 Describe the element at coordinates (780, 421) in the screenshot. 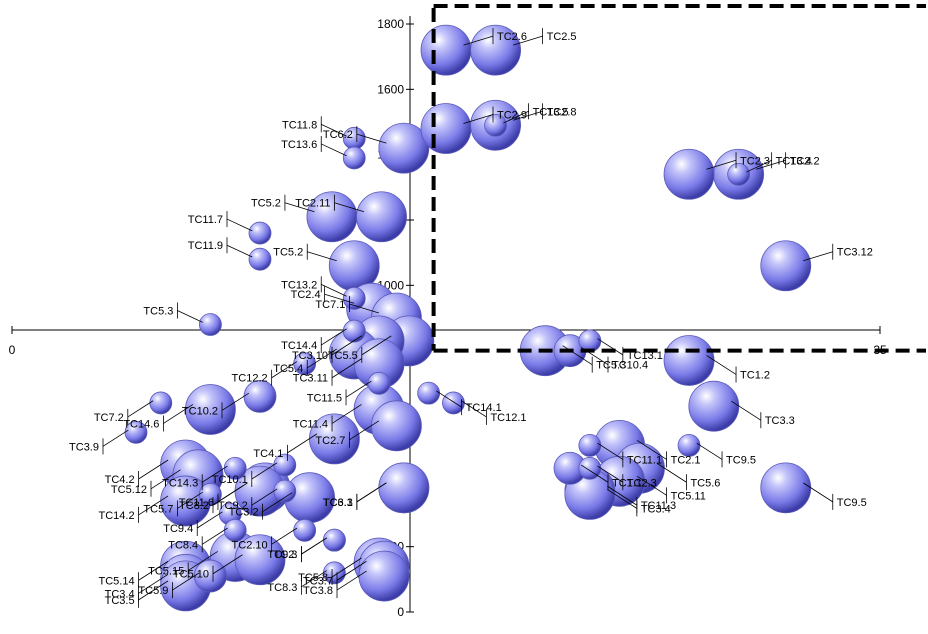

I see `point-label: TC3.3` at that location.